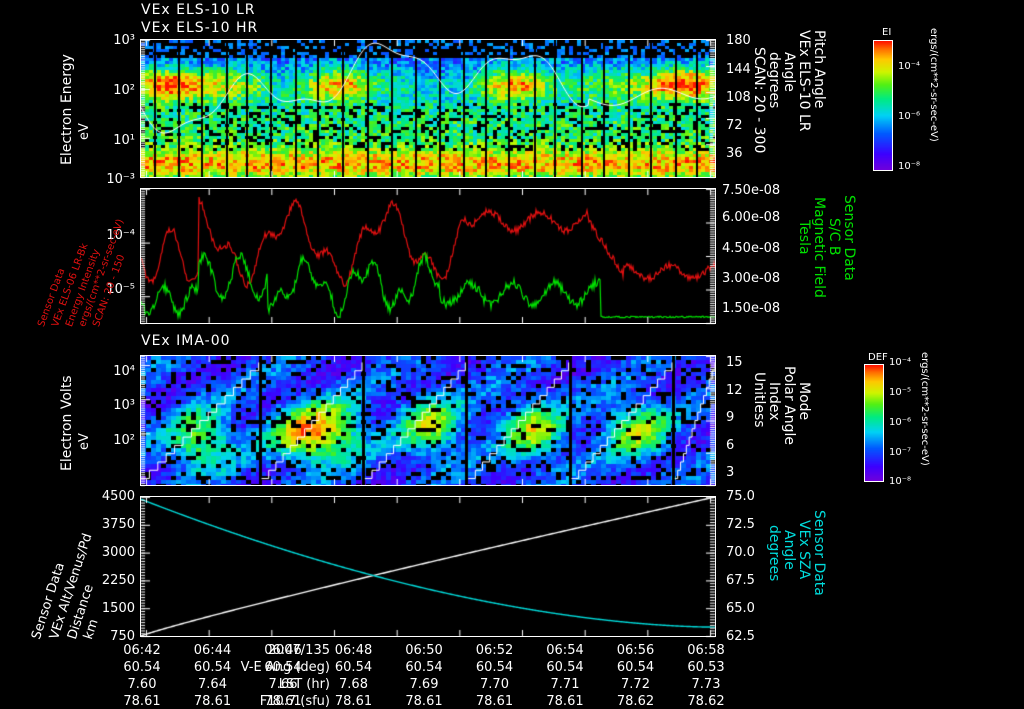  Describe the element at coordinates (789, 406) in the screenshot. I see `panel3-rlabel-polarangle: Polar Angle` at that location.